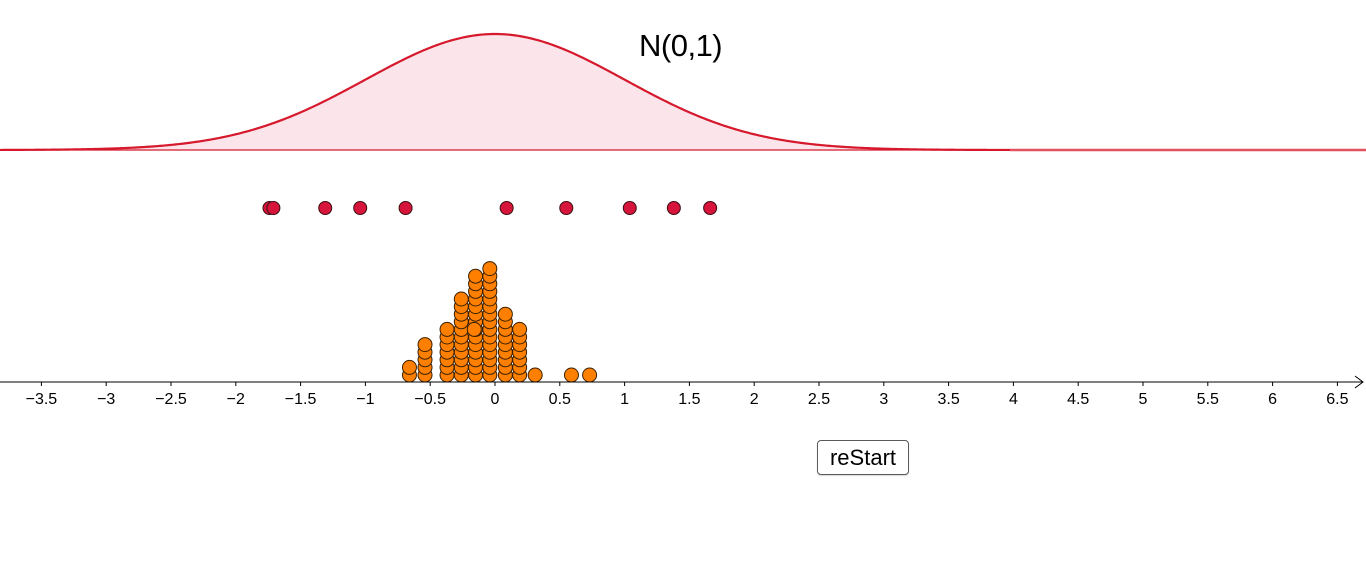  Describe the element at coordinates (1208, 399) in the screenshot. I see `svg-text: 5.5` at that location.